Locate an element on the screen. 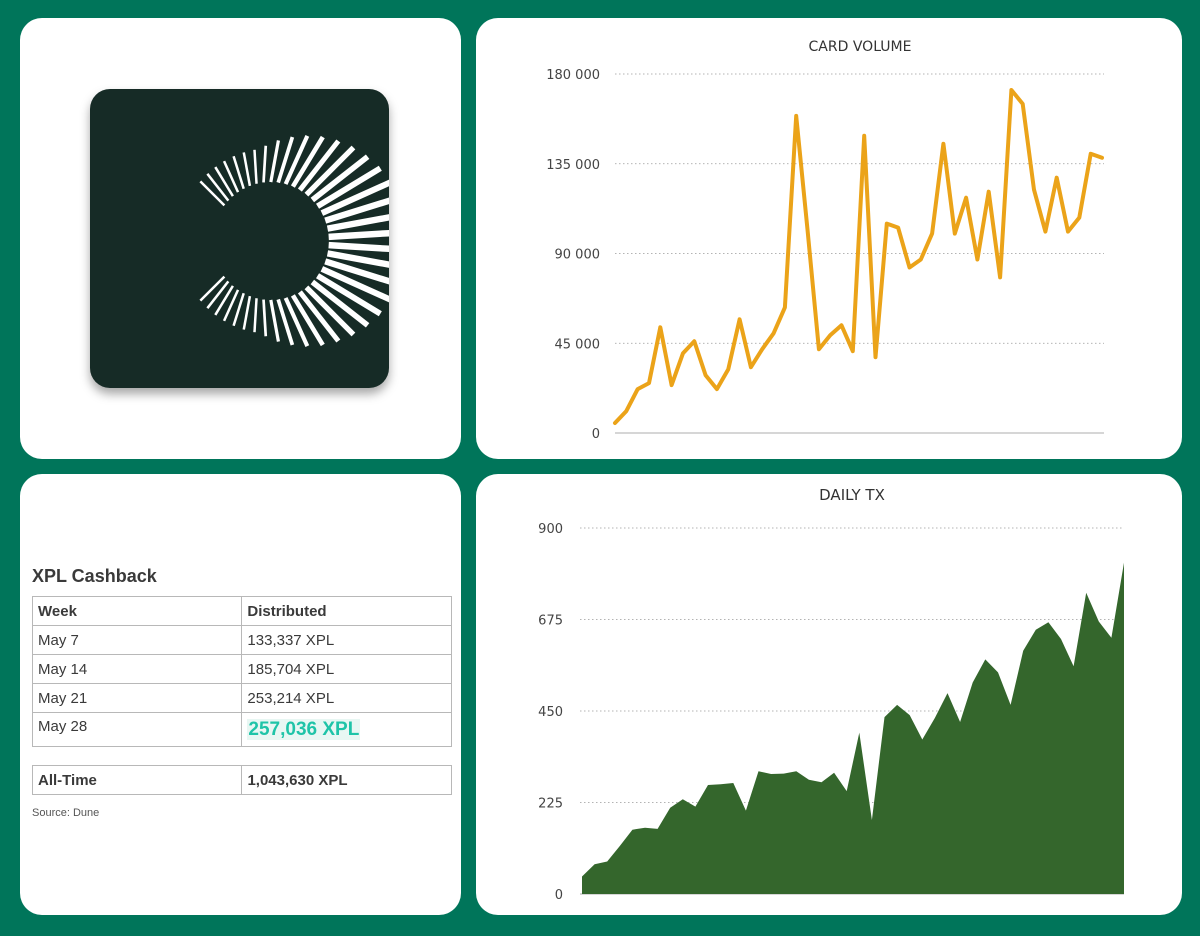 The image size is (1200, 936). y-tick-label: 90 000 is located at coordinates (578, 255).